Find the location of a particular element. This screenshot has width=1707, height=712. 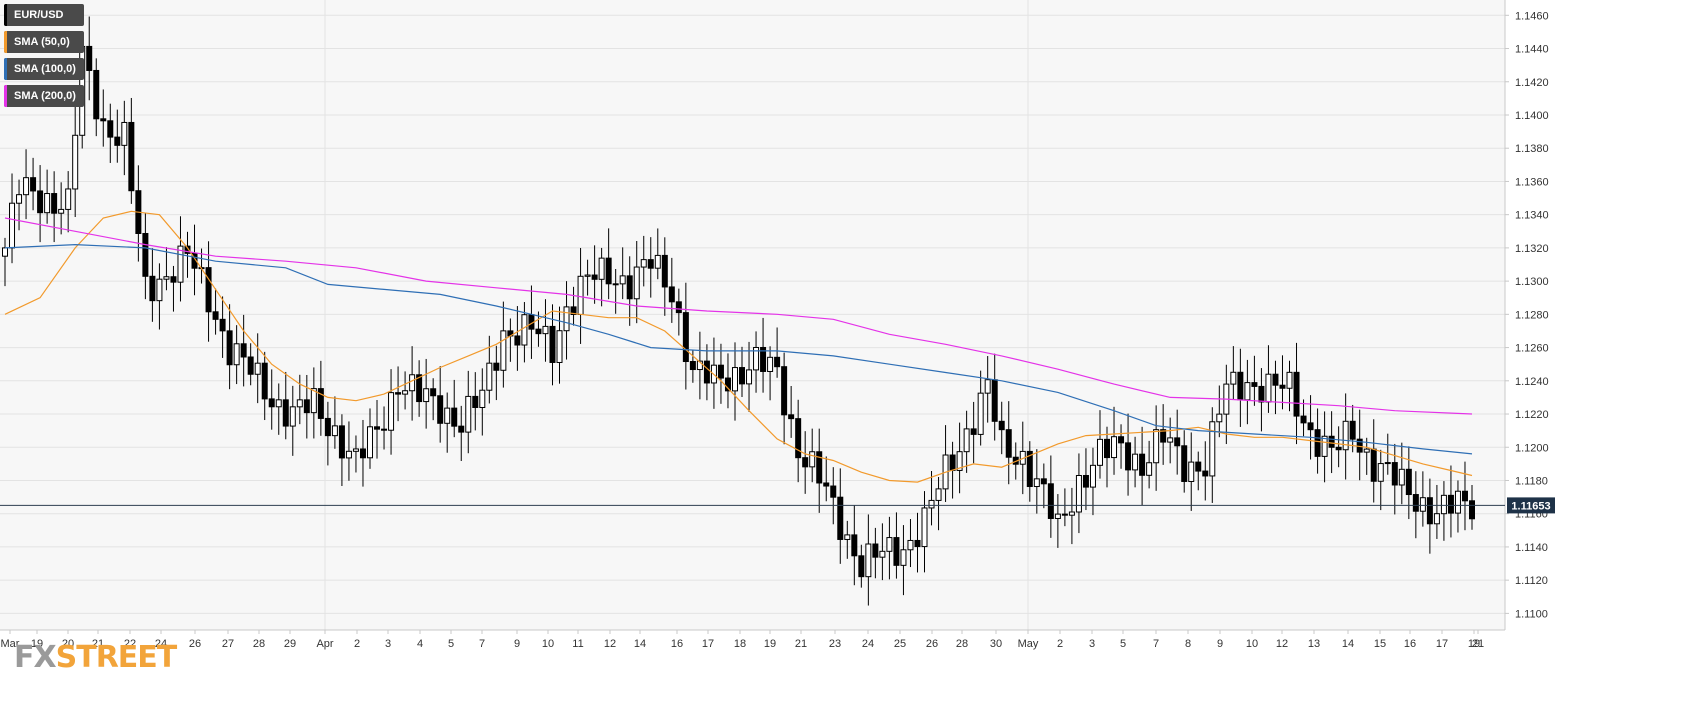

y-tick-label: 1.1200 is located at coordinates (1532, 448).